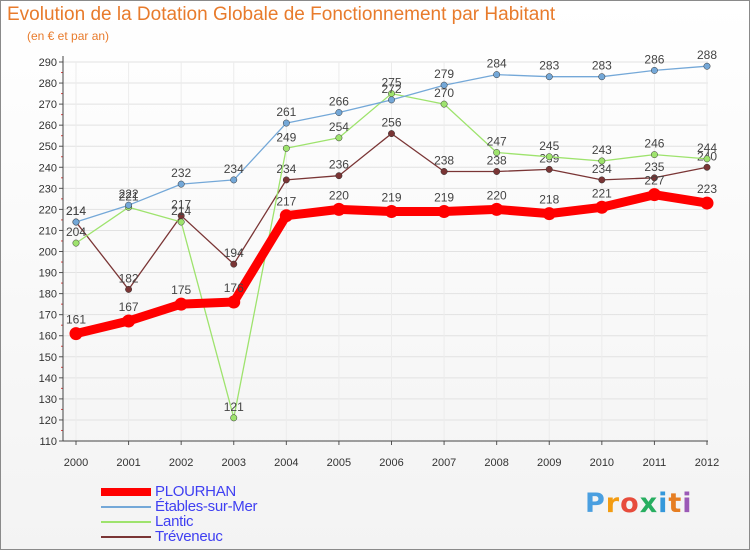  Describe the element at coordinates (654, 59) in the screenshot. I see `data-label: 286` at that location.